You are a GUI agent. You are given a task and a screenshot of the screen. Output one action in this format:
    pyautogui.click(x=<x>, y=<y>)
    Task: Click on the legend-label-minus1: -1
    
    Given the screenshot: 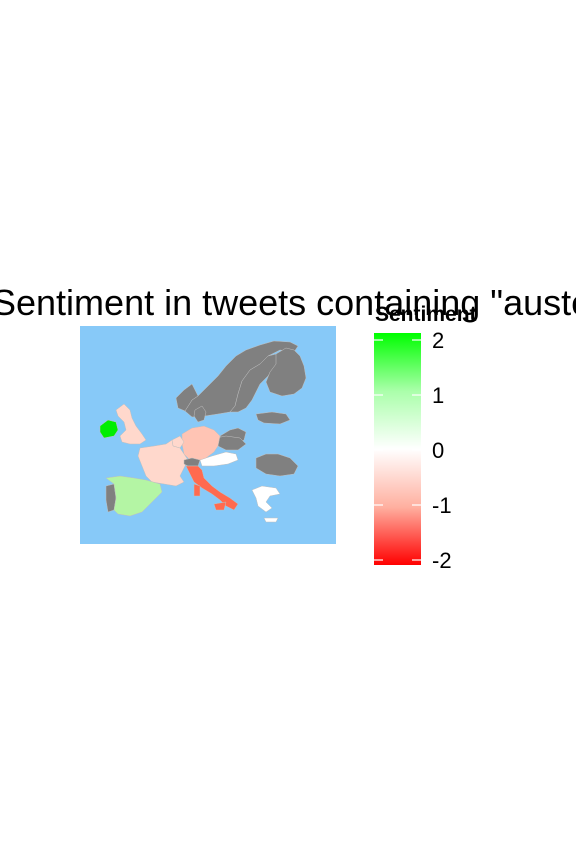 What is the action you would take?
    pyautogui.click(x=442, y=505)
    